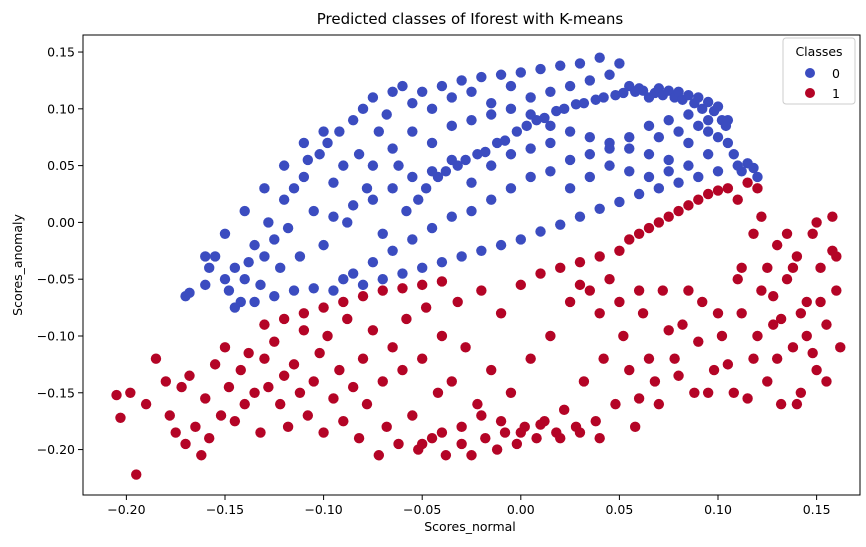 The image size is (866, 547). Describe the element at coordinates (126, 509) in the screenshot. I see `x-tick-label: −0.20` at that location.